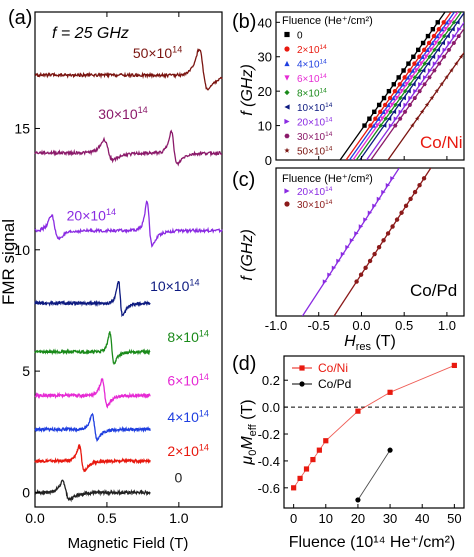  I want to click on x-tick-label: -0.5, so click(319, 325).